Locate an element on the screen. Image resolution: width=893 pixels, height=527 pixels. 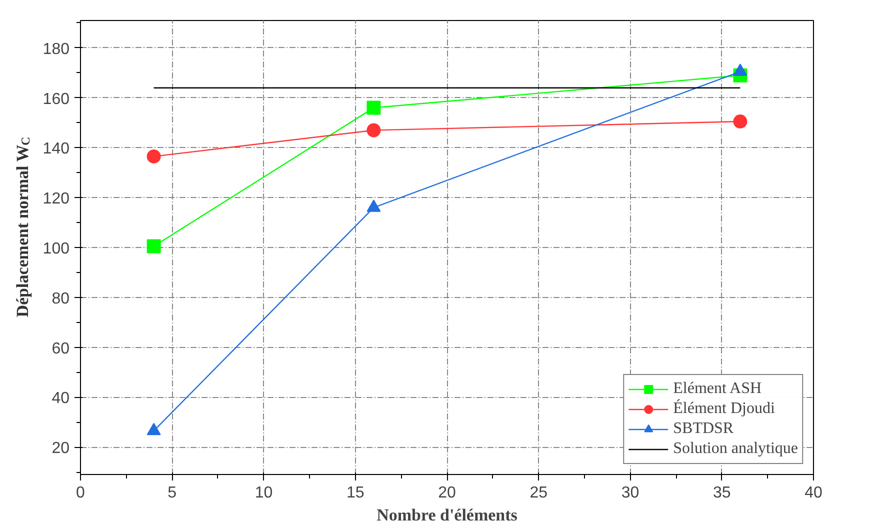
y-tick-label: 100 is located at coordinates (56, 249).